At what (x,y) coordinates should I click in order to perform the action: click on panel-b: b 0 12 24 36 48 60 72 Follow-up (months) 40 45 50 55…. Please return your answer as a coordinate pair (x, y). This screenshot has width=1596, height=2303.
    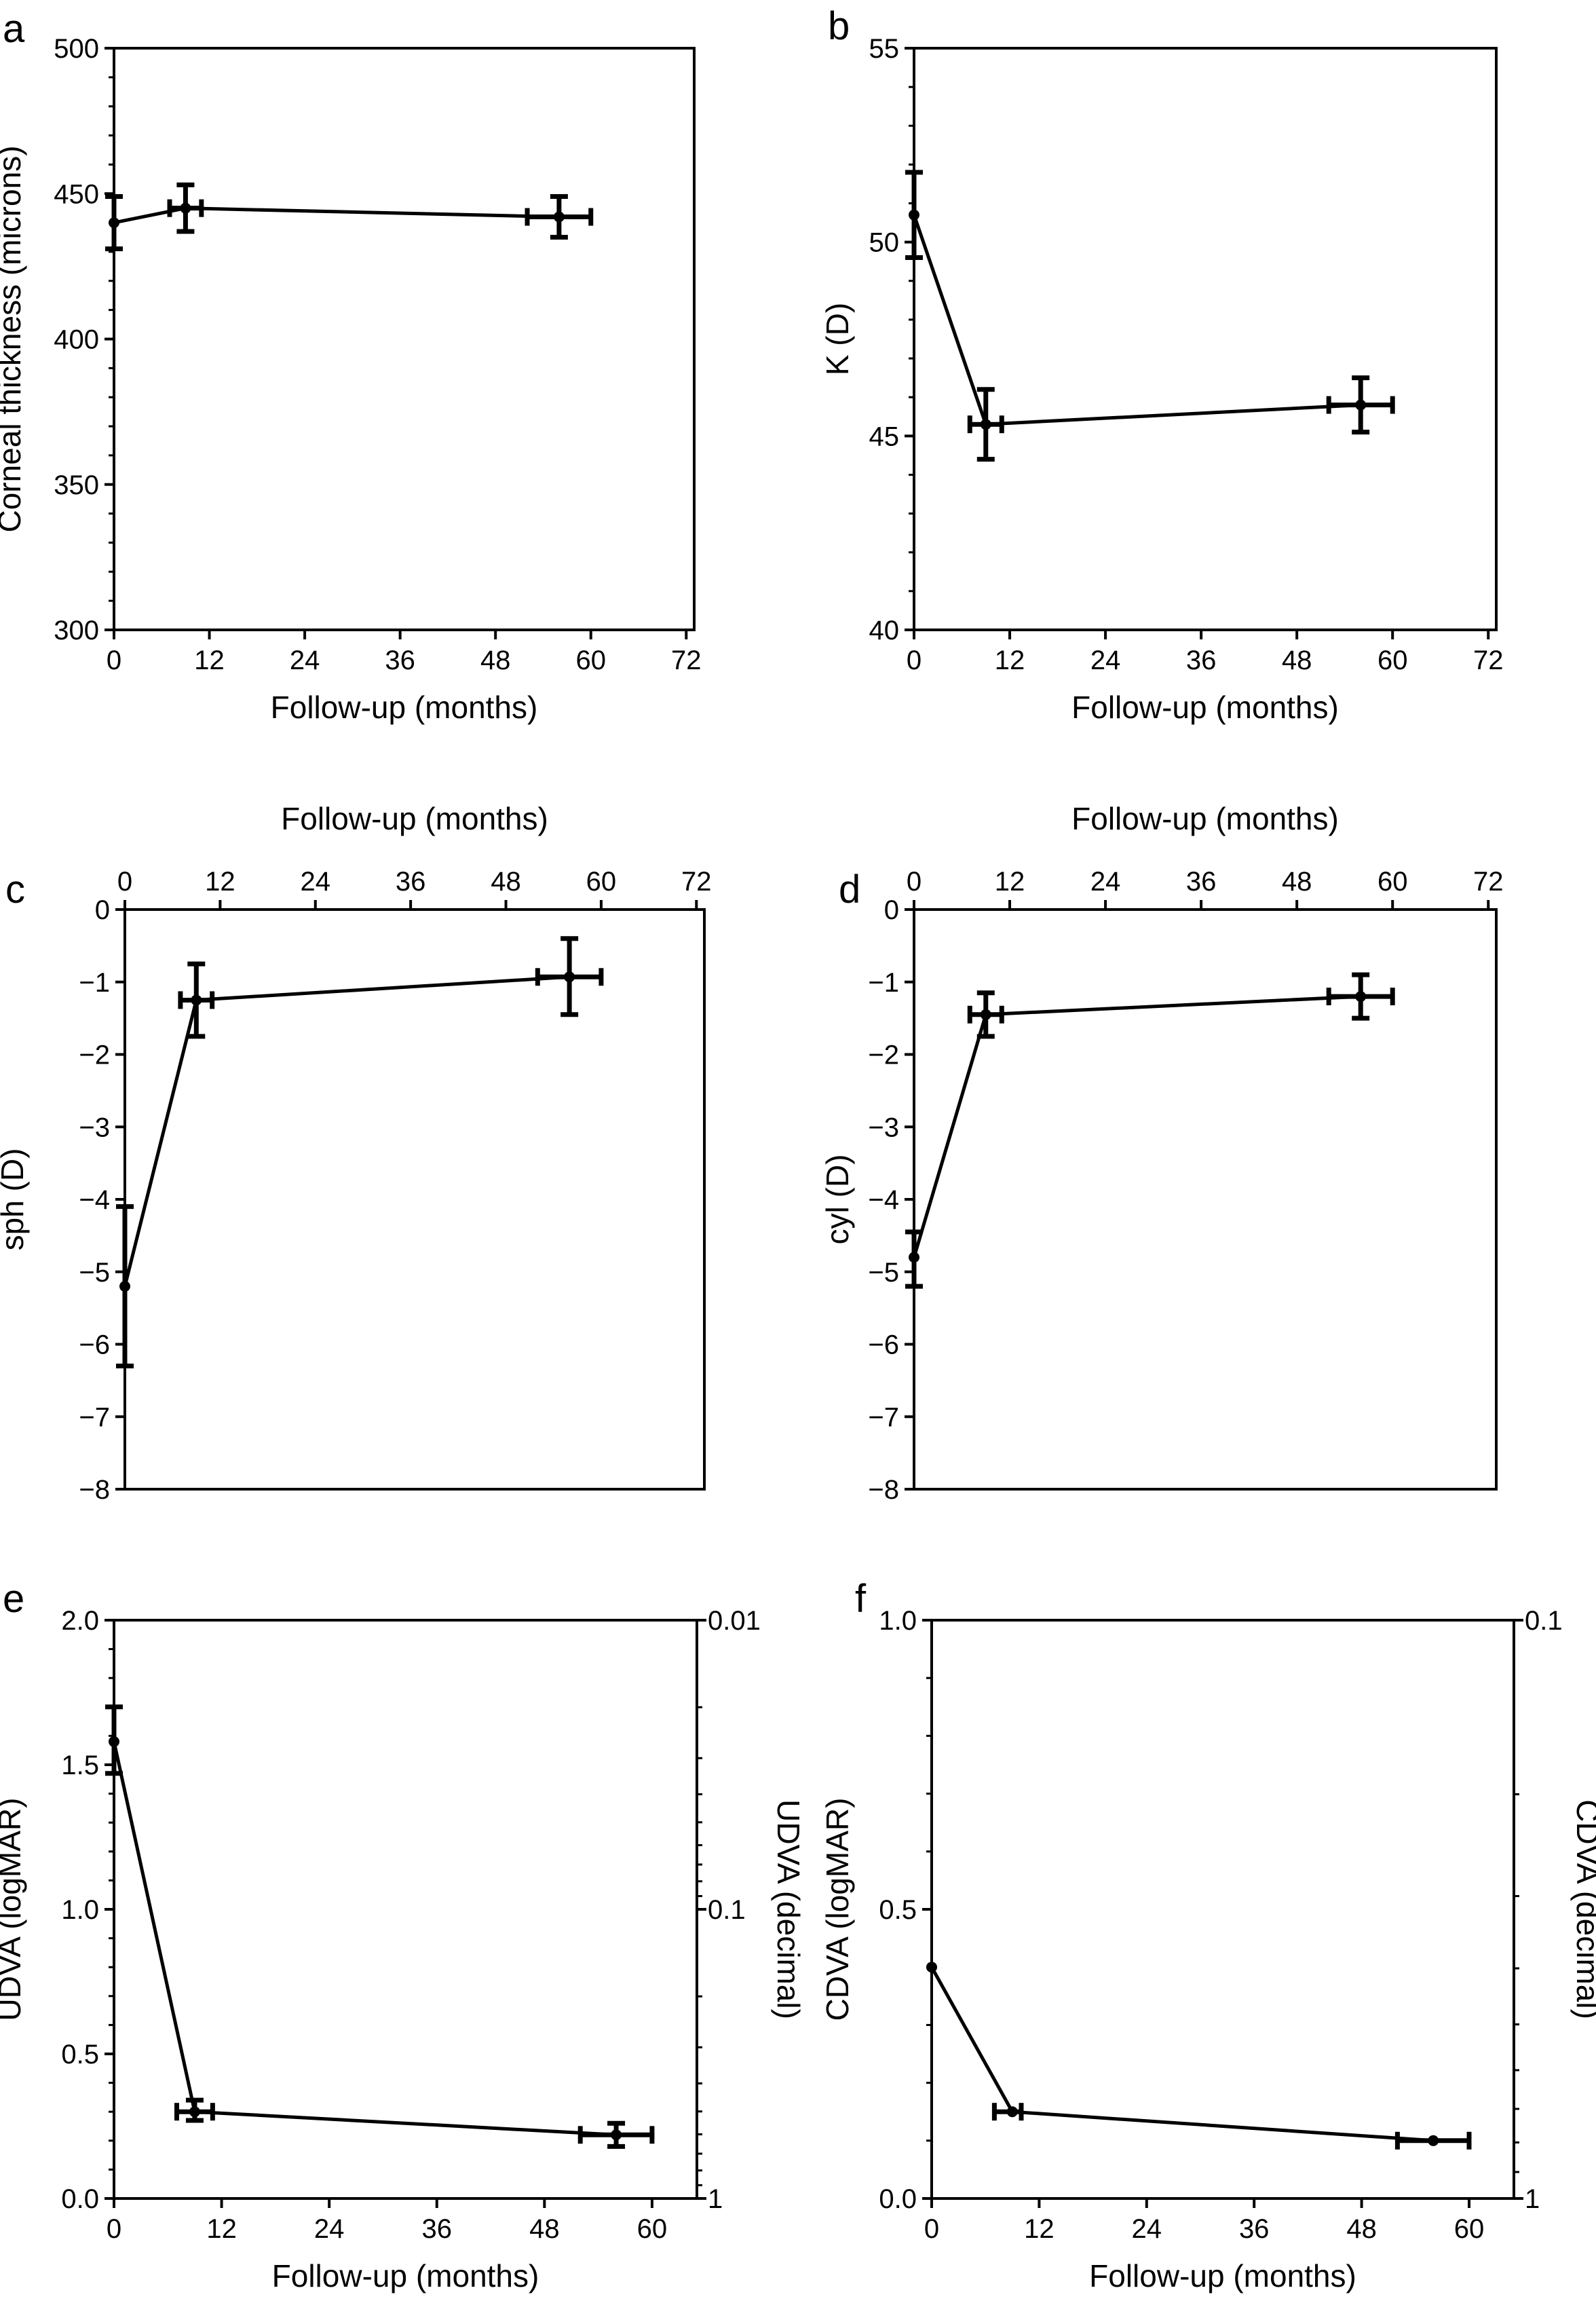
    Looking at the image, I should click on (1161, 364).